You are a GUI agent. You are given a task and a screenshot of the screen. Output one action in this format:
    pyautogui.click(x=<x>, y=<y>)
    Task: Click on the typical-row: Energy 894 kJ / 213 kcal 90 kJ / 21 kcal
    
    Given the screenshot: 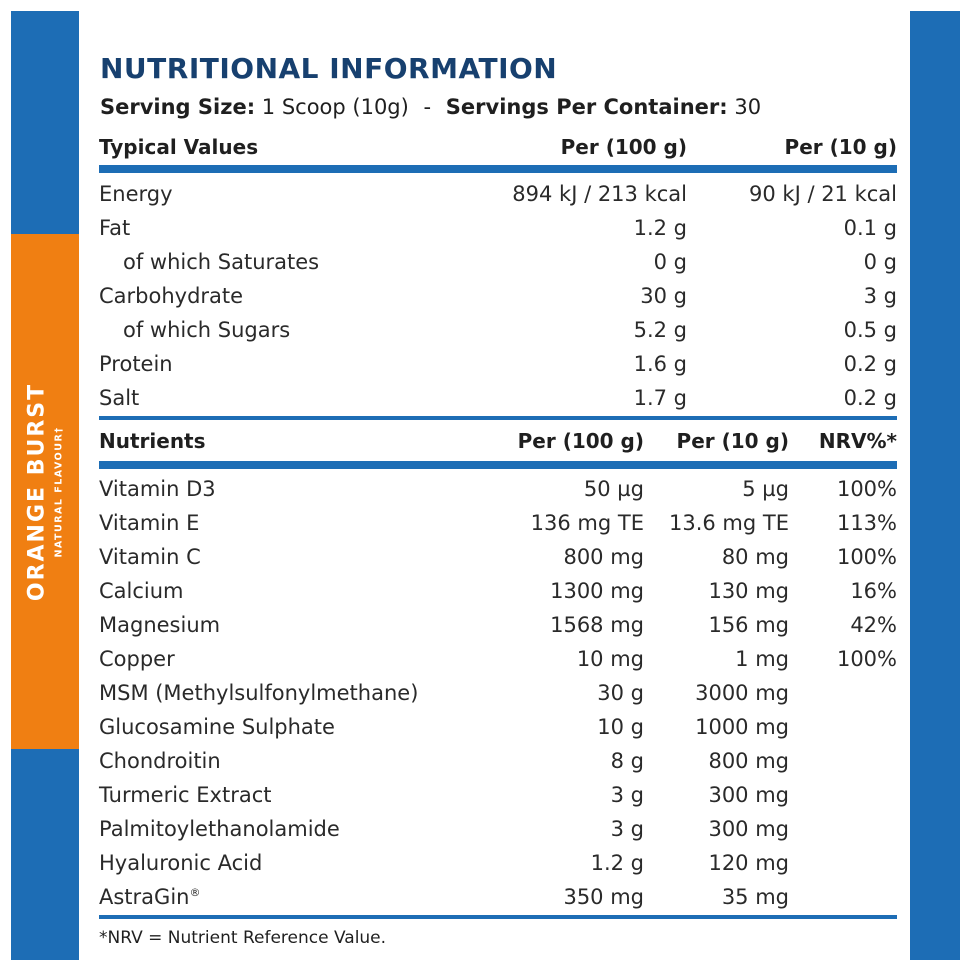 What is the action you would take?
    pyautogui.click(x=498, y=194)
    